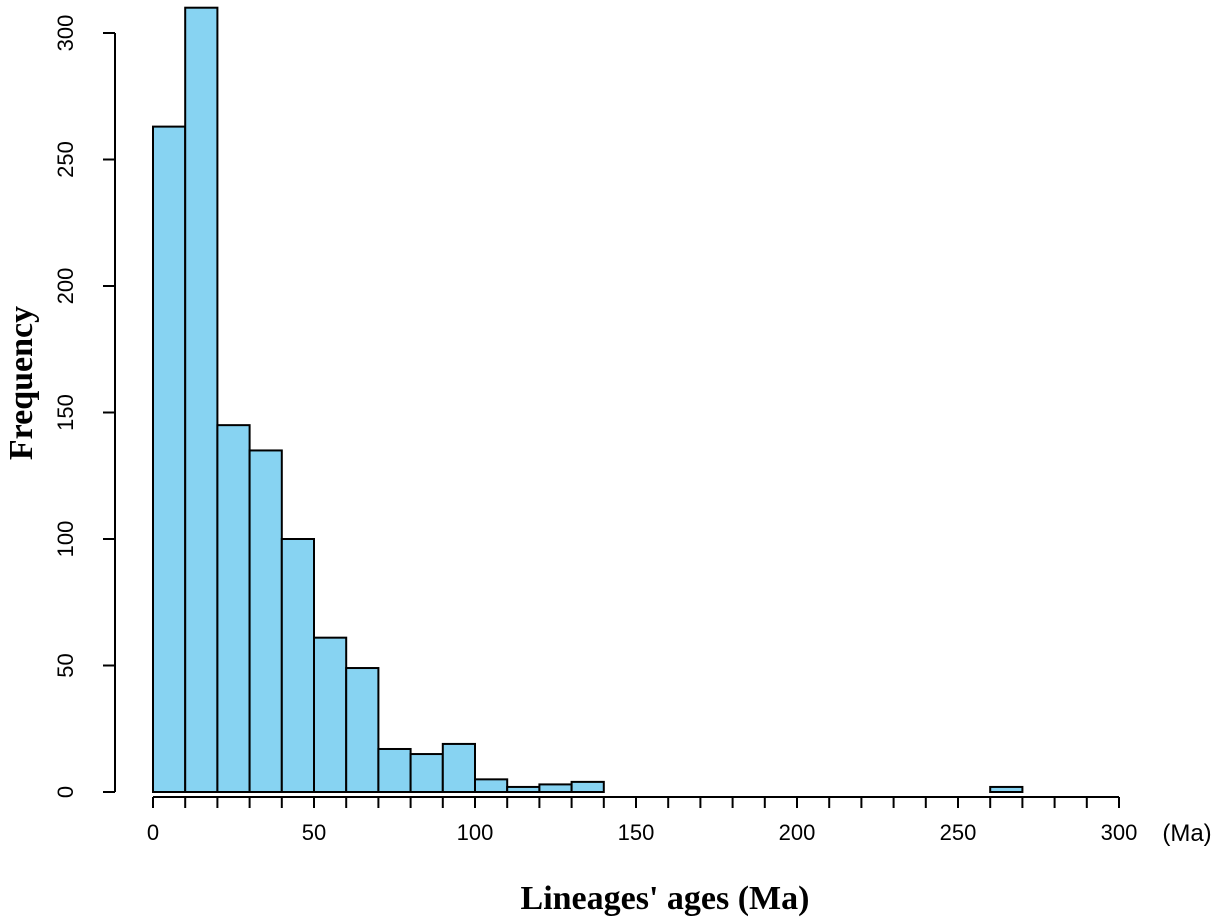  I want to click on y-axis-title: Frequency, so click(21, 383).